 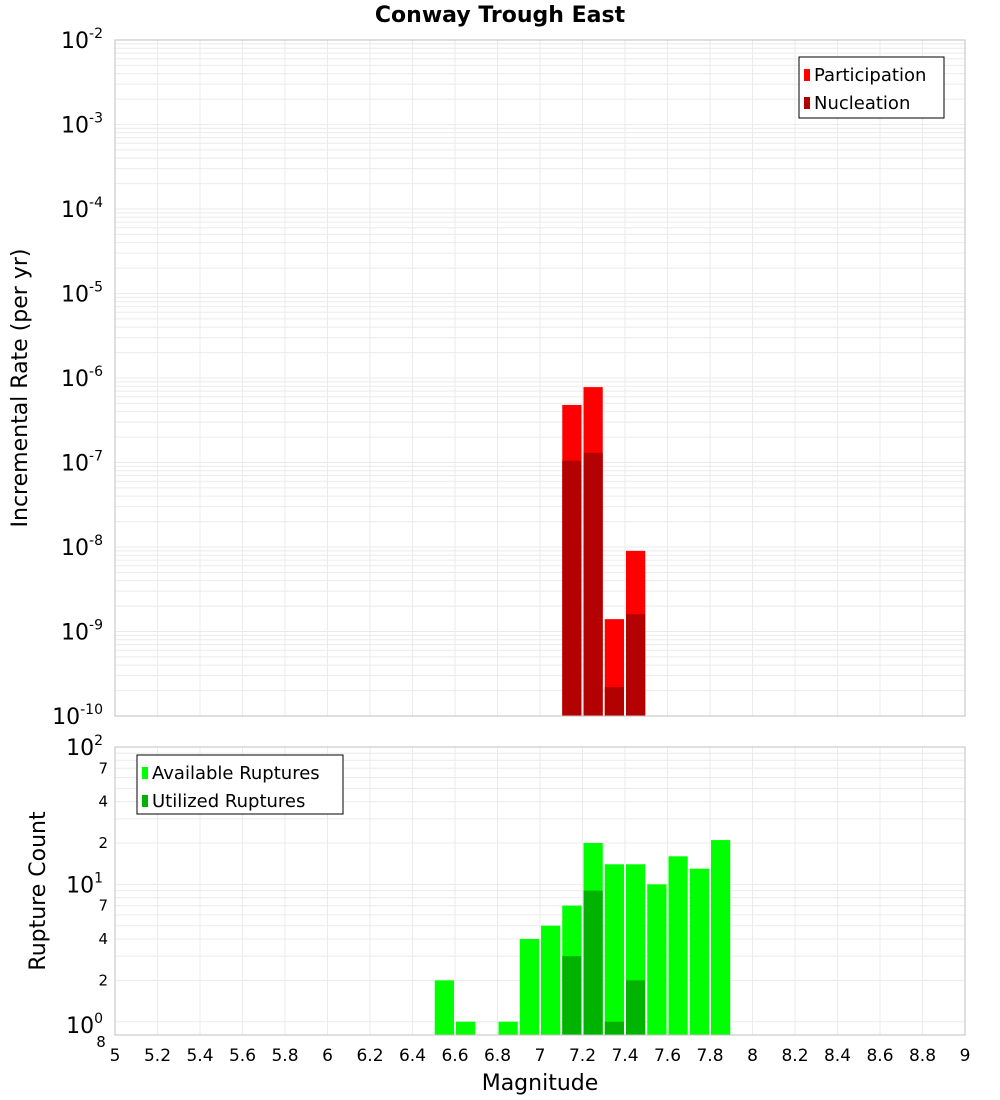 What do you see at coordinates (752, 1056) in the screenshot?
I see `x-tick-label: 8` at bounding box center [752, 1056].